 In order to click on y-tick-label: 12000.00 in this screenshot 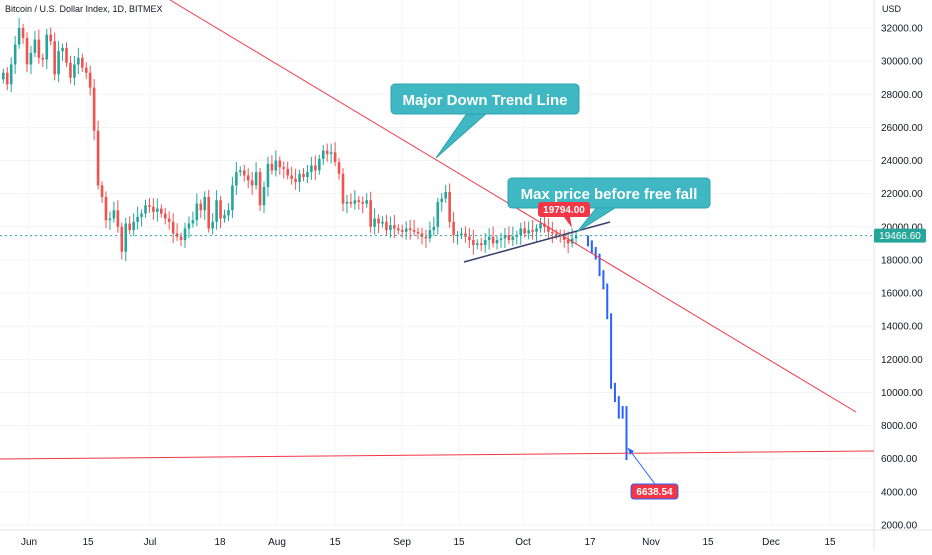, I will do `click(902, 360)`.